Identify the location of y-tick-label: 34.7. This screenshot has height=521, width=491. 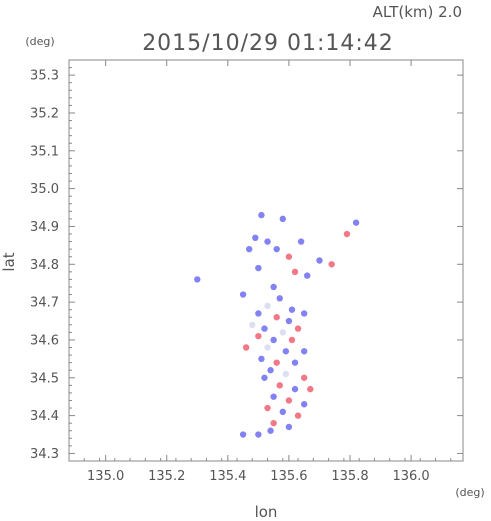
(44, 303).